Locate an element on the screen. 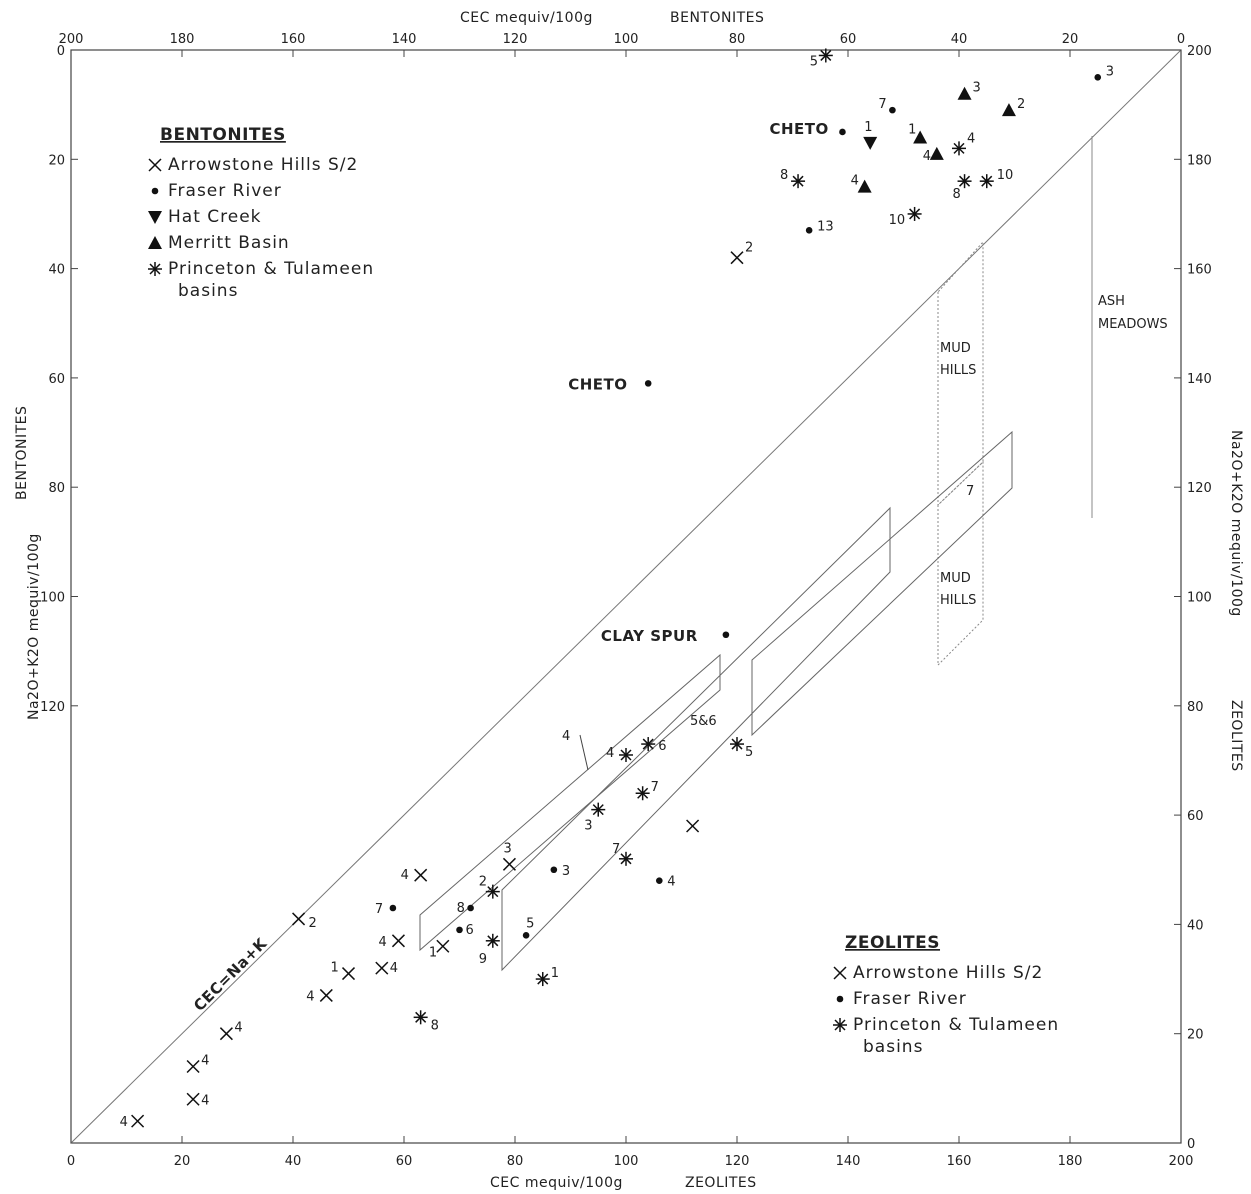 The image size is (1251, 1194). bentonites-legend-marker is located at coordinates (155, 217).